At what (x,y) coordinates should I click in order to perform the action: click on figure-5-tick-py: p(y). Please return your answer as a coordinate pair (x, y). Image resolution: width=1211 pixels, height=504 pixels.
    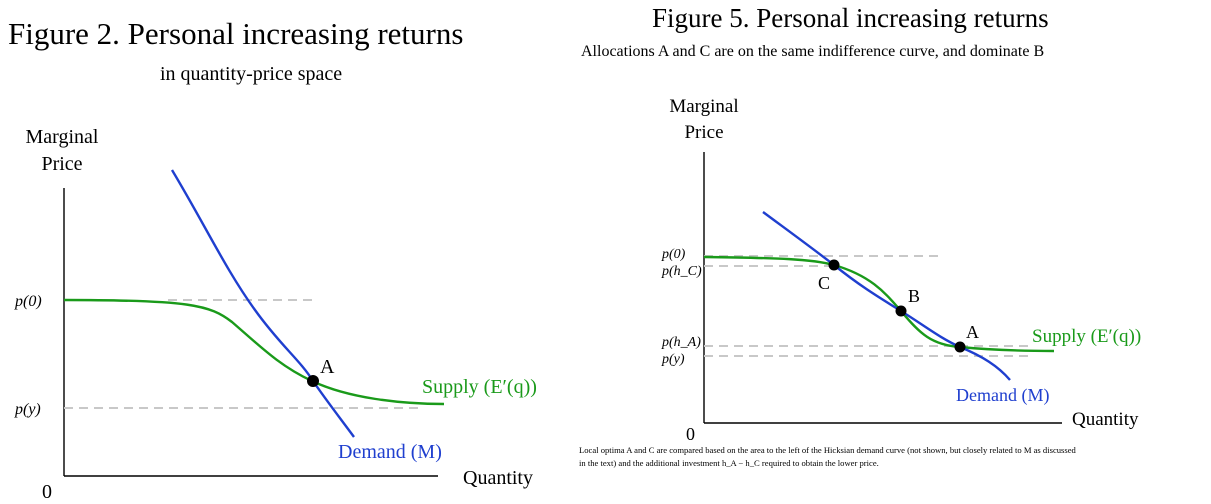
    Looking at the image, I should click on (673, 359).